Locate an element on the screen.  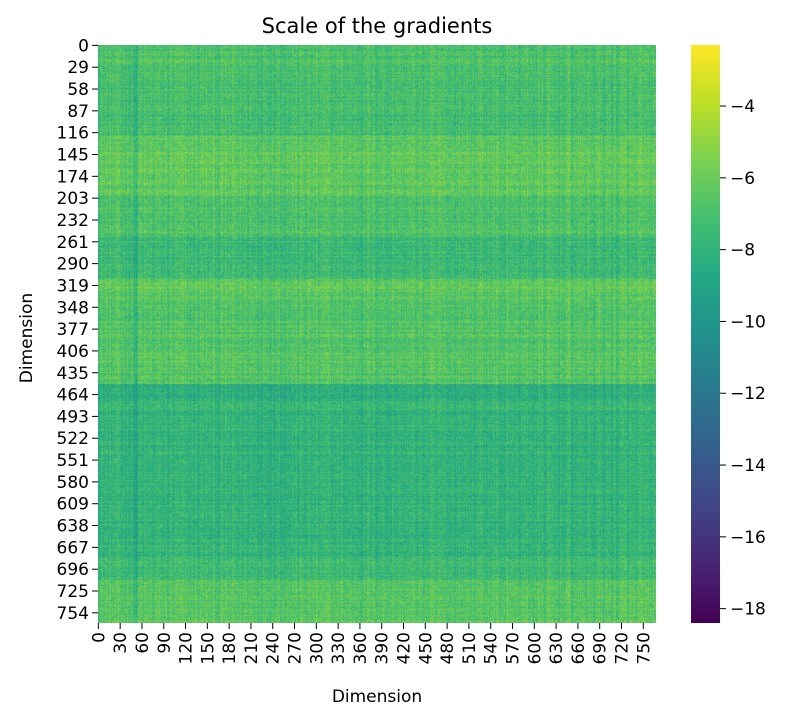
y-axis-label: Dimension is located at coordinates (27, 338).